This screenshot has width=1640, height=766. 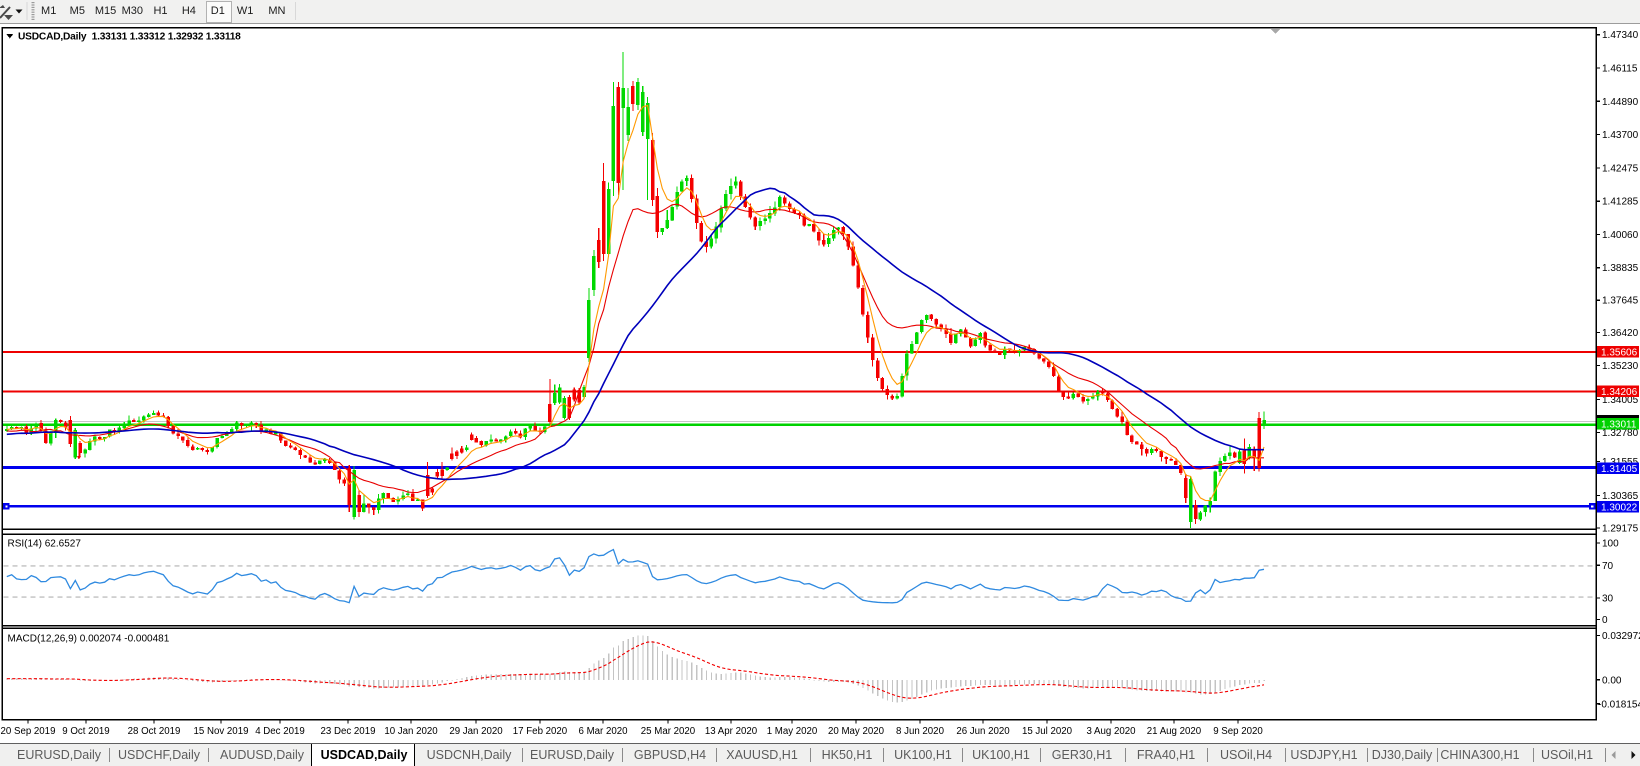 I want to click on svg-text: 1.33011, so click(x=1619, y=424).